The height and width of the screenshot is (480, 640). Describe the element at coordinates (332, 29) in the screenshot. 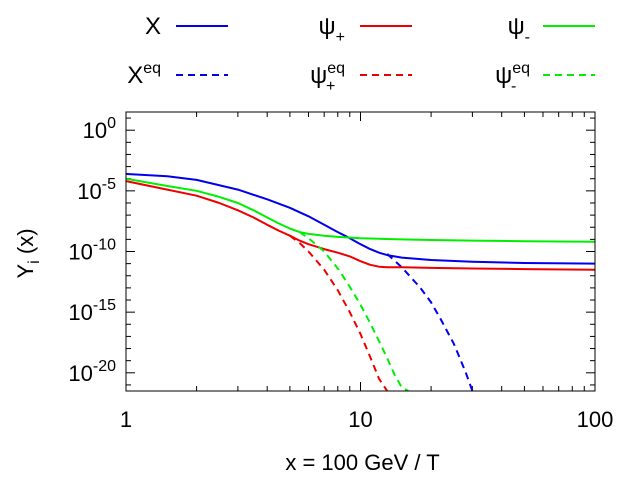

I see `legend-label: ψ+` at that location.